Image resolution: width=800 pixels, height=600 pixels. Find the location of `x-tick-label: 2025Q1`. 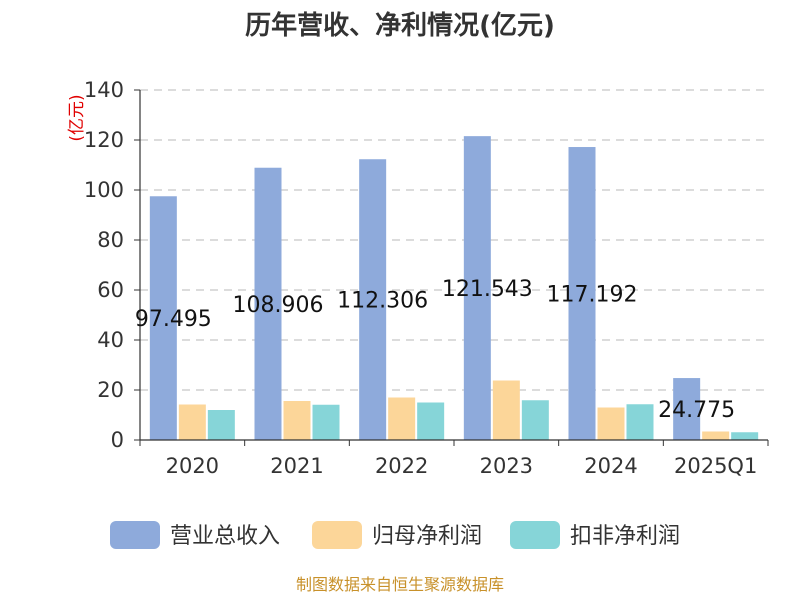

x-tick-label: 2025Q1 is located at coordinates (715, 466).